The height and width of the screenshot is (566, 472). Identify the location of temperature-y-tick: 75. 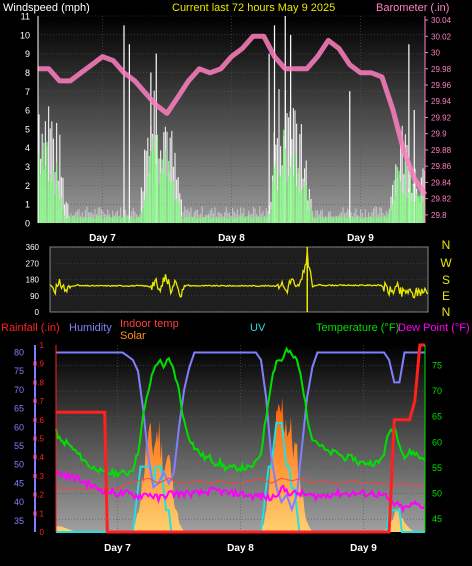
(437, 365).